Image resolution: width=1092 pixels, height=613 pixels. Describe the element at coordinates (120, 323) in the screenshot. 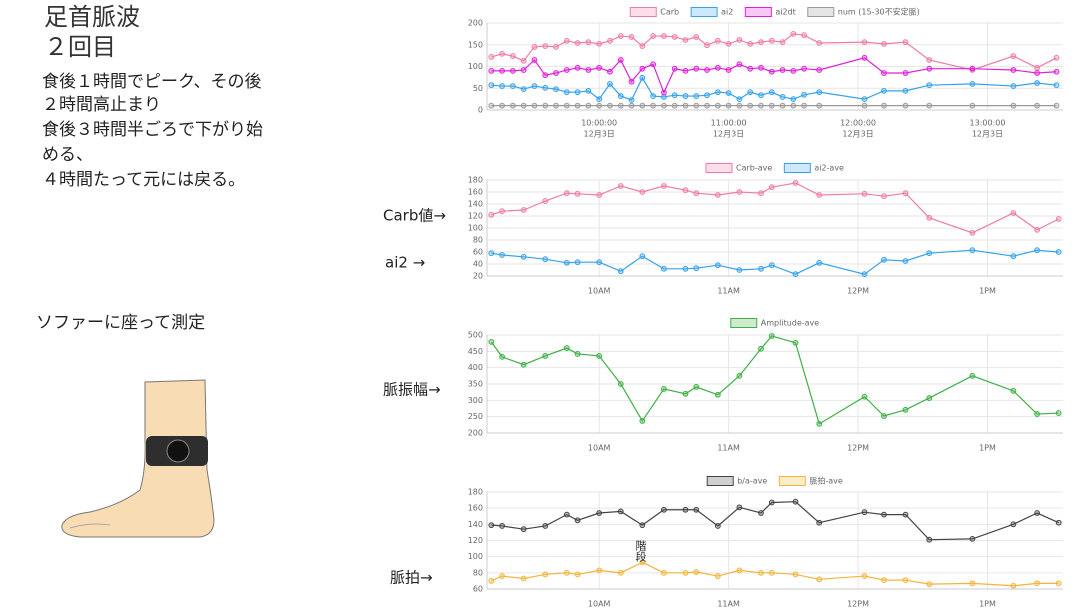

I see `posture-note: ソファーに座って測定` at that location.